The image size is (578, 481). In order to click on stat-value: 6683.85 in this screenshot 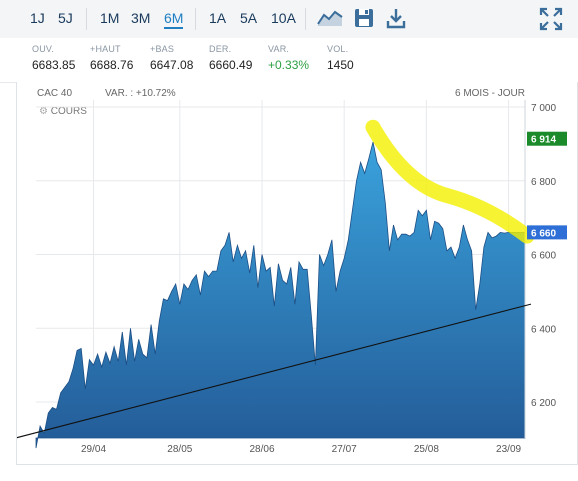, I will do `click(54, 65)`.